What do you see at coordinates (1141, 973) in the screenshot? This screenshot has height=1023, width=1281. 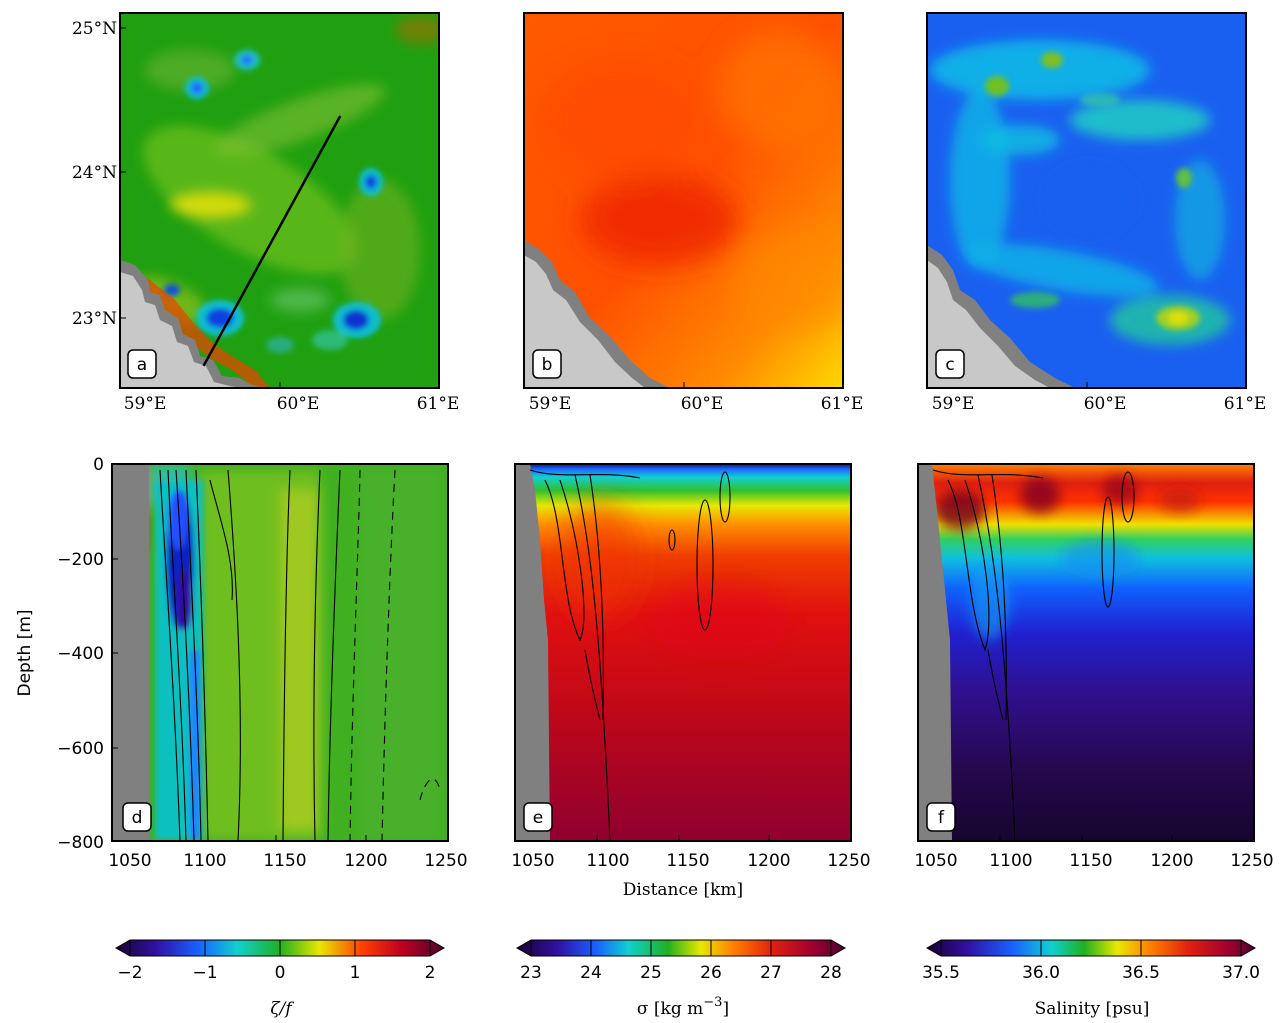 I see `colorbar-tick-label: 36.5` at bounding box center [1141, 973].